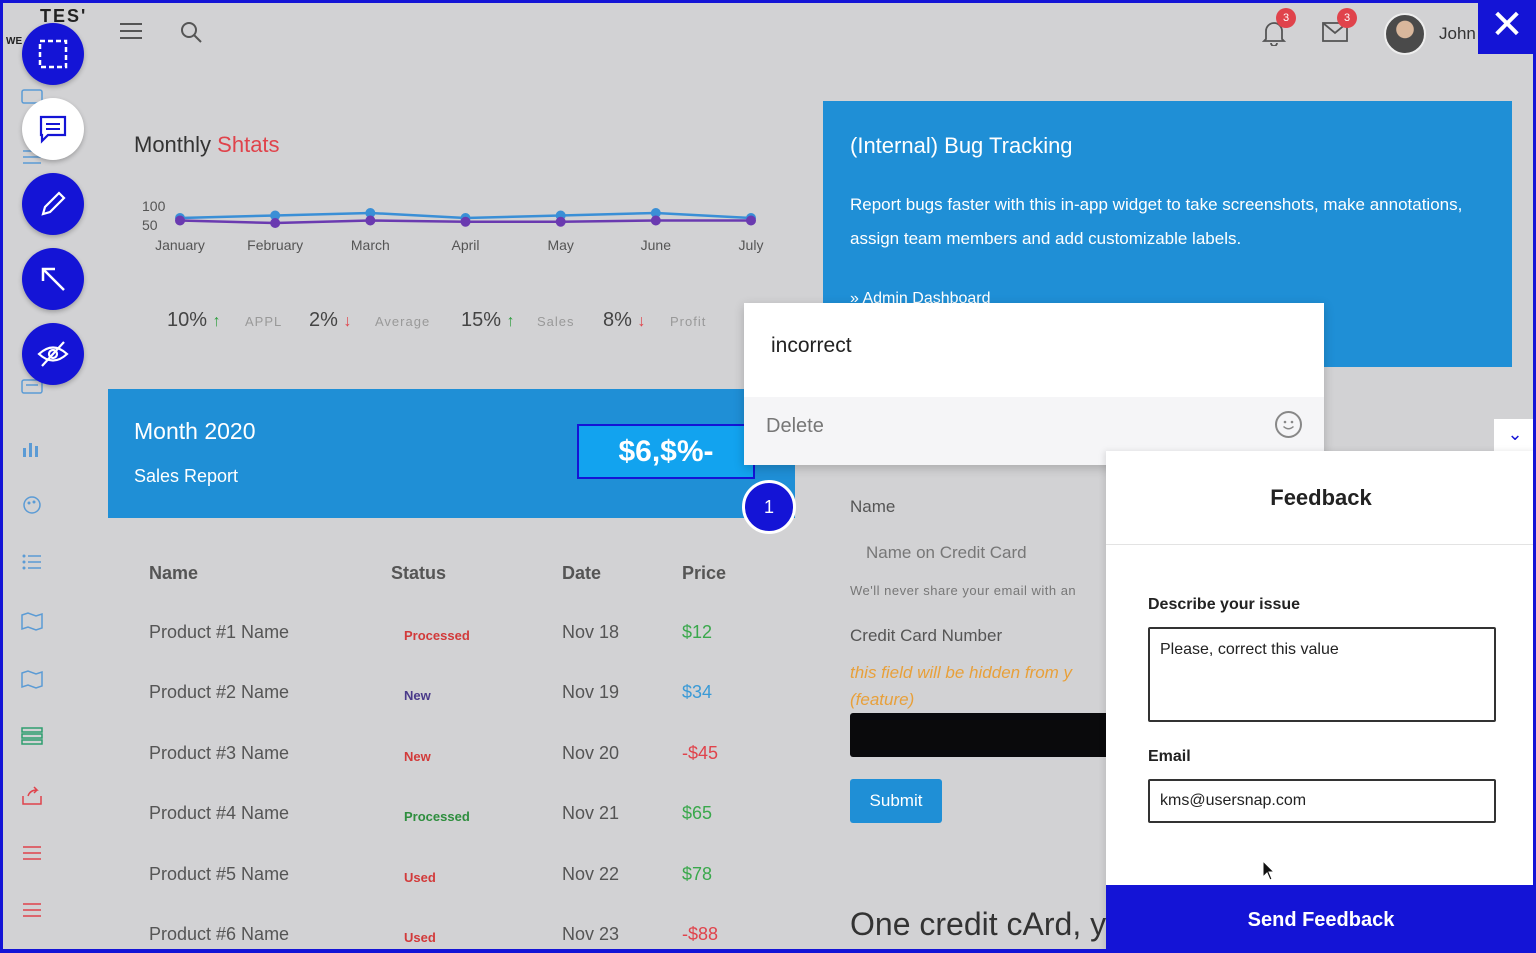 The width and height of the screenshot is (1536, 953). What do you see at coordinates (403, 321) in the screenshot?
I see `kpi-label: Average` at bounding box center [403, 321].